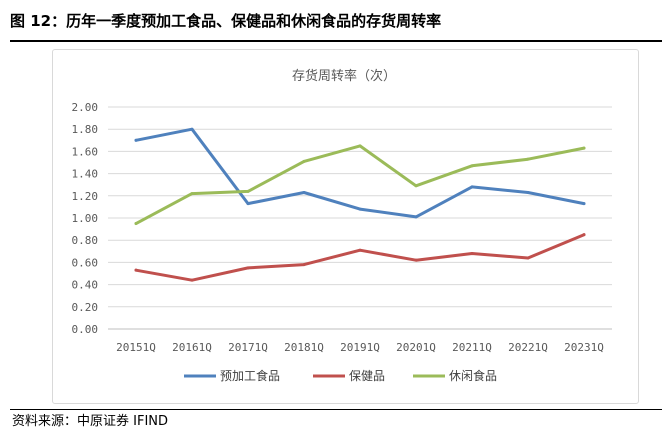 The height and width of the screenshot is (445, 670). Describe the element at coordinates (473, 375) in the screenshot. I see `legend-label: 休闲食品` at that location.